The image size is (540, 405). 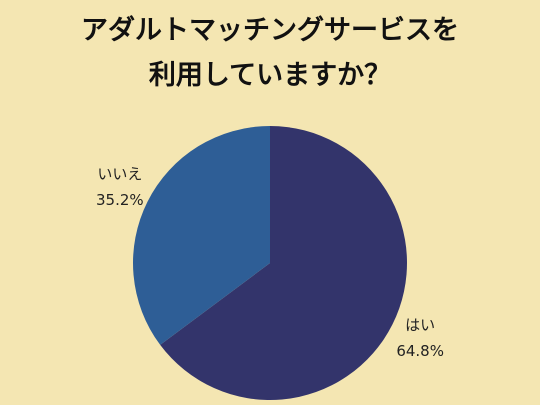 I want to click on slice-label: はい, so click(x=420, y=325).